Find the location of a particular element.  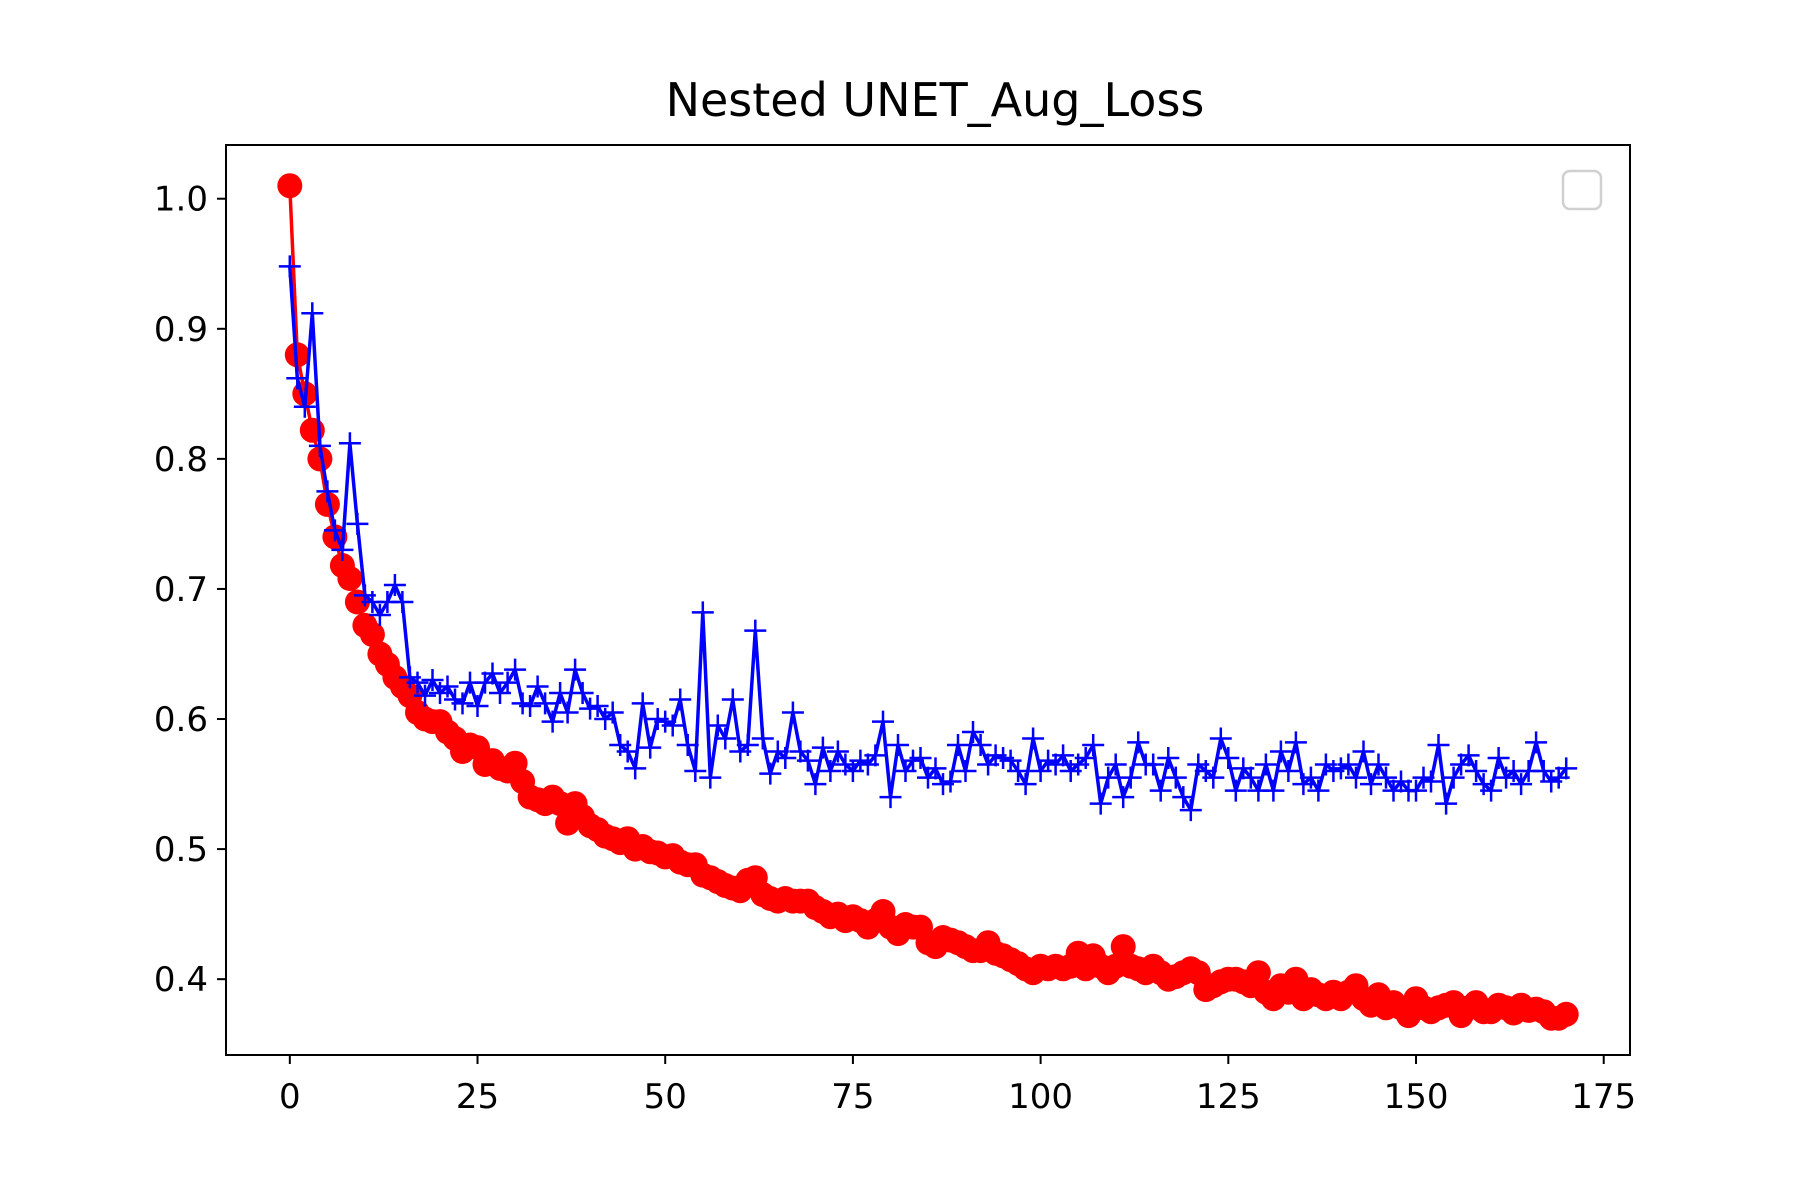

x-tick-label: 75 is located at coordinates (852, 1097).